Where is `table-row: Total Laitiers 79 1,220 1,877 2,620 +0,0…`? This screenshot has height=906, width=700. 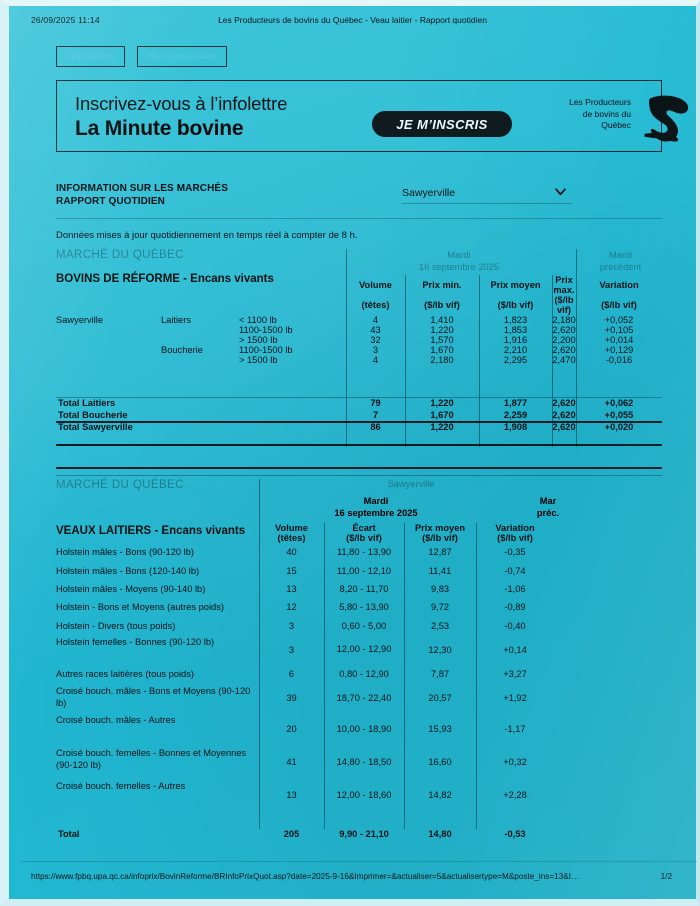
table-row: Total Laitiers 79 1,220 1,877 2,620 +0,0… is located at coordinates (359, 403).